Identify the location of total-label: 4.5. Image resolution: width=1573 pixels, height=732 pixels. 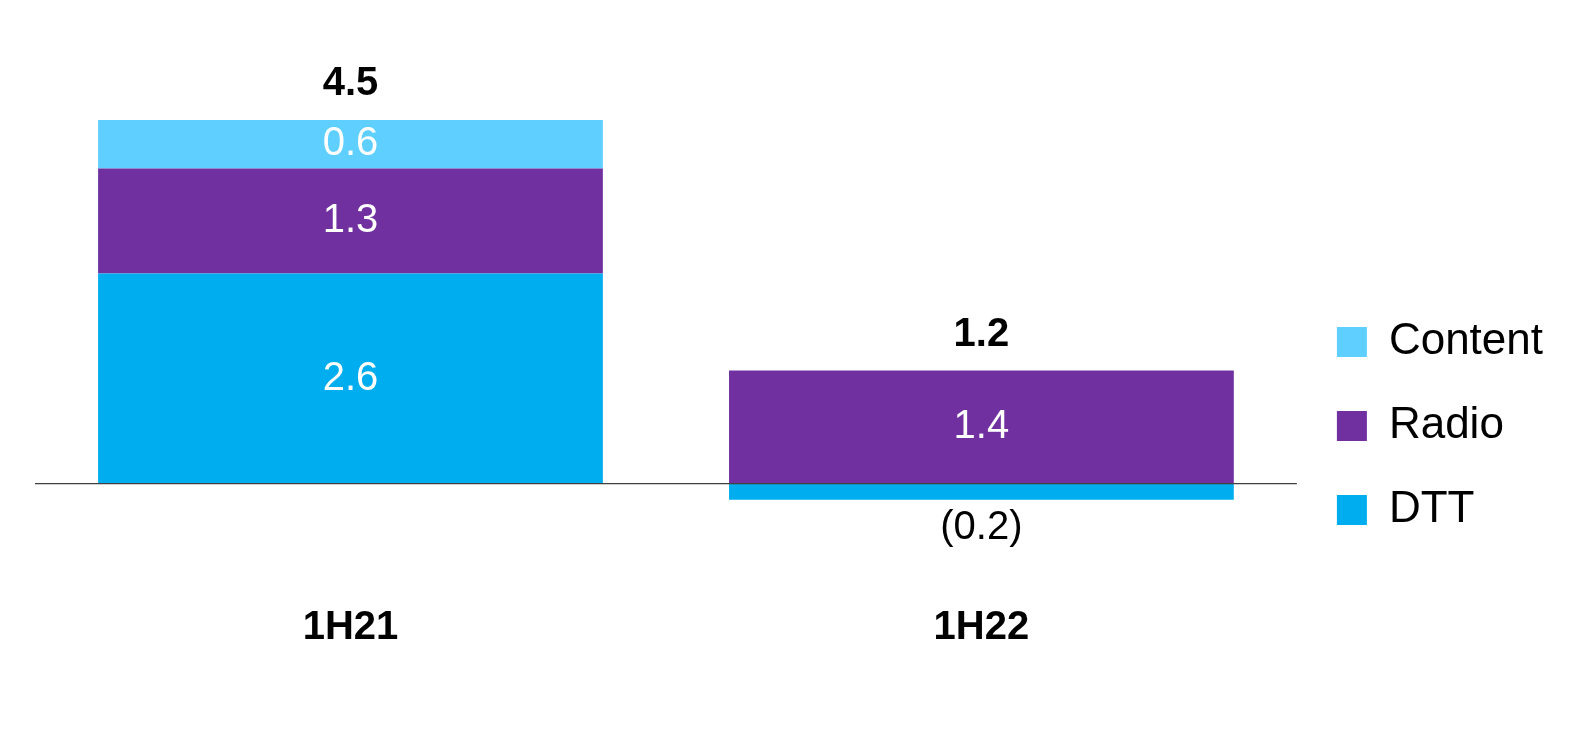
(350, 81).